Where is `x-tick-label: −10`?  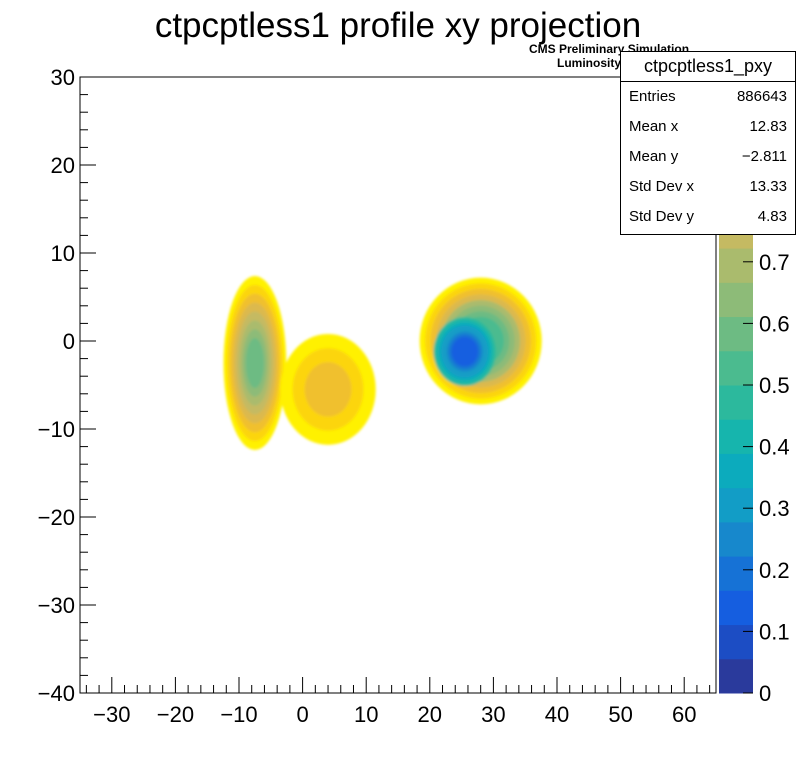
x-tick-label: −10 is located at coordinates (238, 714).